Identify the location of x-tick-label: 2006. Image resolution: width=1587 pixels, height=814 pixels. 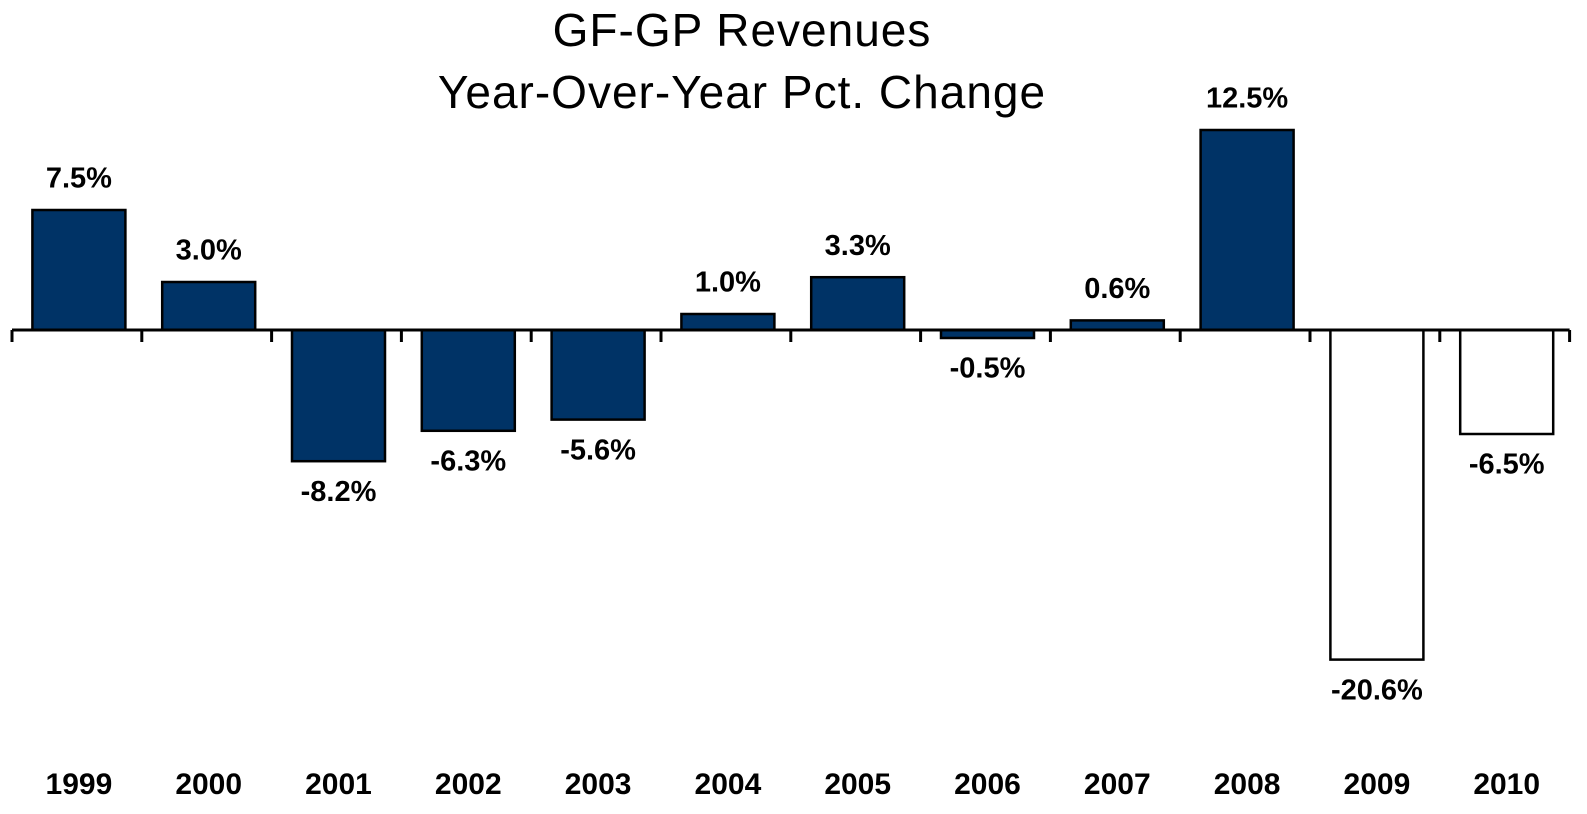
(987, 784).